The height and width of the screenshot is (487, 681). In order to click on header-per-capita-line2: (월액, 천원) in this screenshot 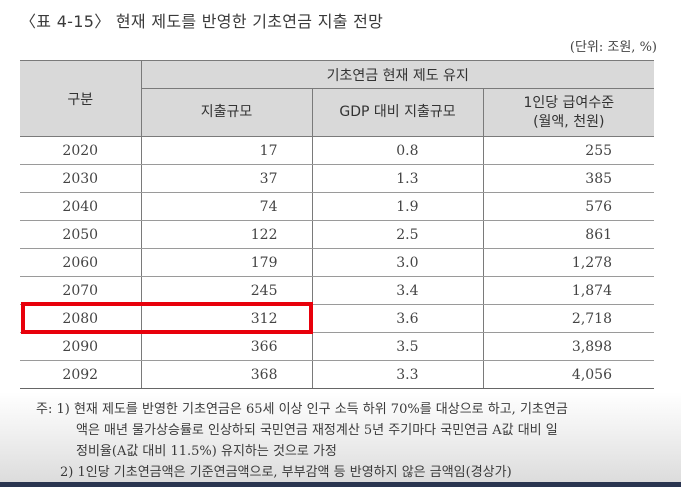, I will do `click(569, 121)`.